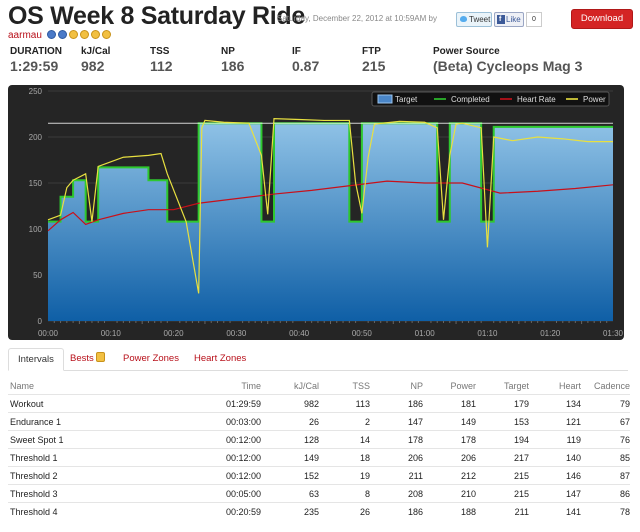  I want to click on table-cell: 210, so click(449, 493).